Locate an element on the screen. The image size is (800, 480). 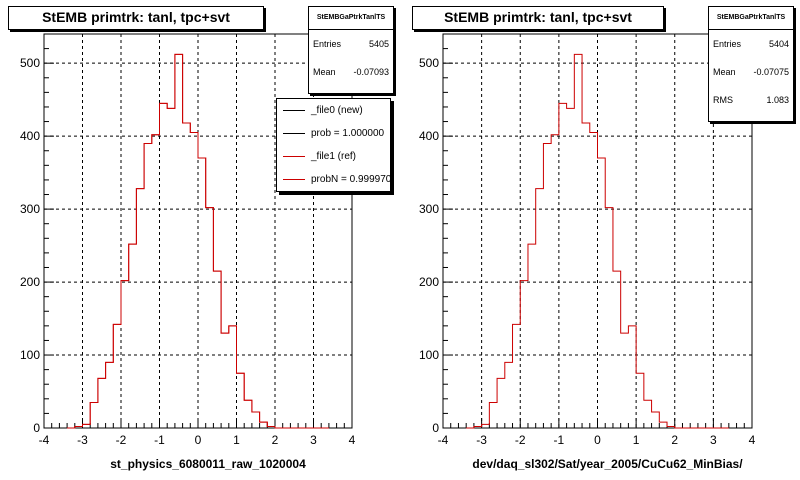
legend-entry-file1: _file1 (ref) is located at coordinates (333, 156).